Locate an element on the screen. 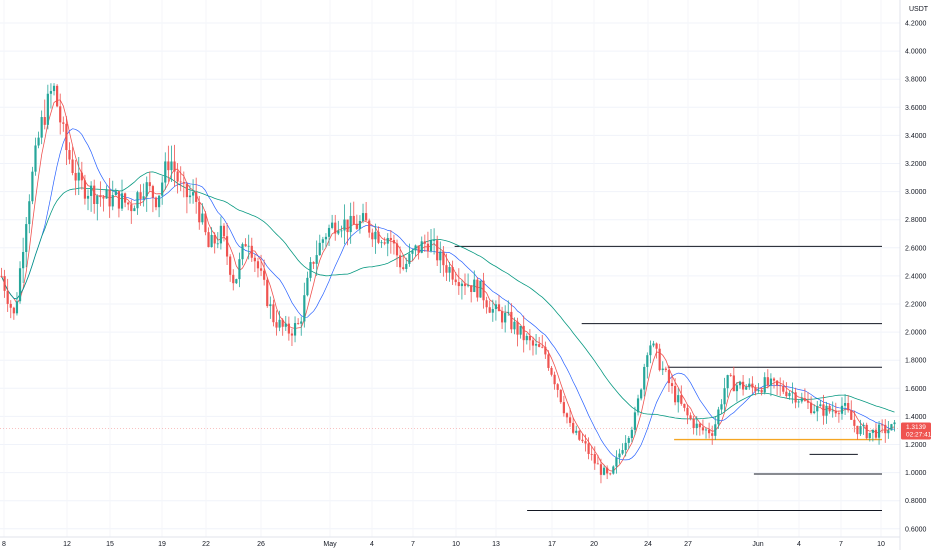 The height and width of the screenshot is (550, 932). price-tick-label: 2.8000 is located at coordinates (916, 220).